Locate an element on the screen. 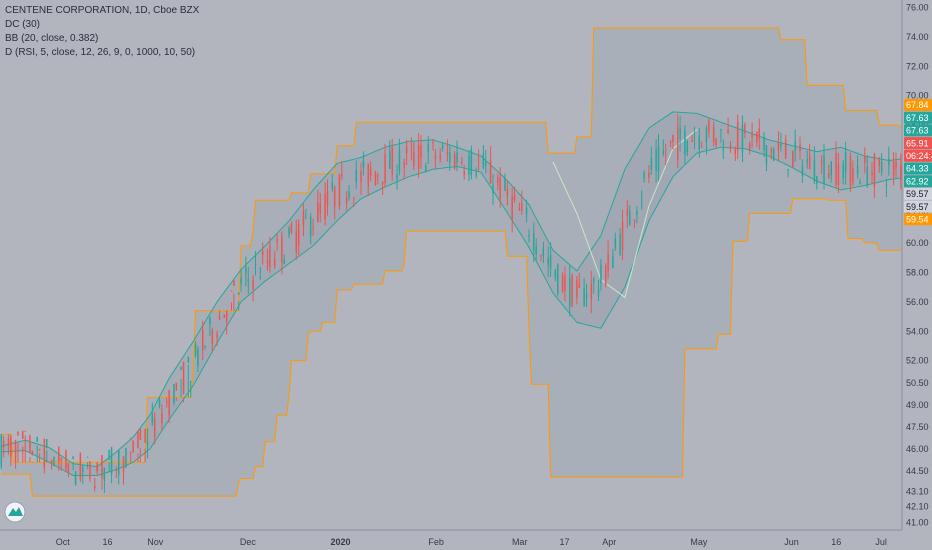  legend-title: CENTENE CORPORATION, 1D, Cboe BZX is located at coordinates (102, 10).